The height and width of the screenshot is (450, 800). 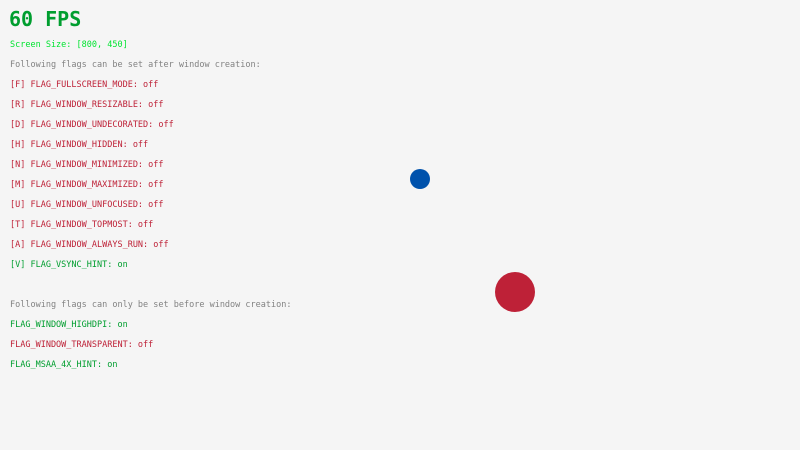 I want to click on flag-status-line: [U] FLAG_WINDOW_UNFOCUSED: off, so click(x=87, y=205).